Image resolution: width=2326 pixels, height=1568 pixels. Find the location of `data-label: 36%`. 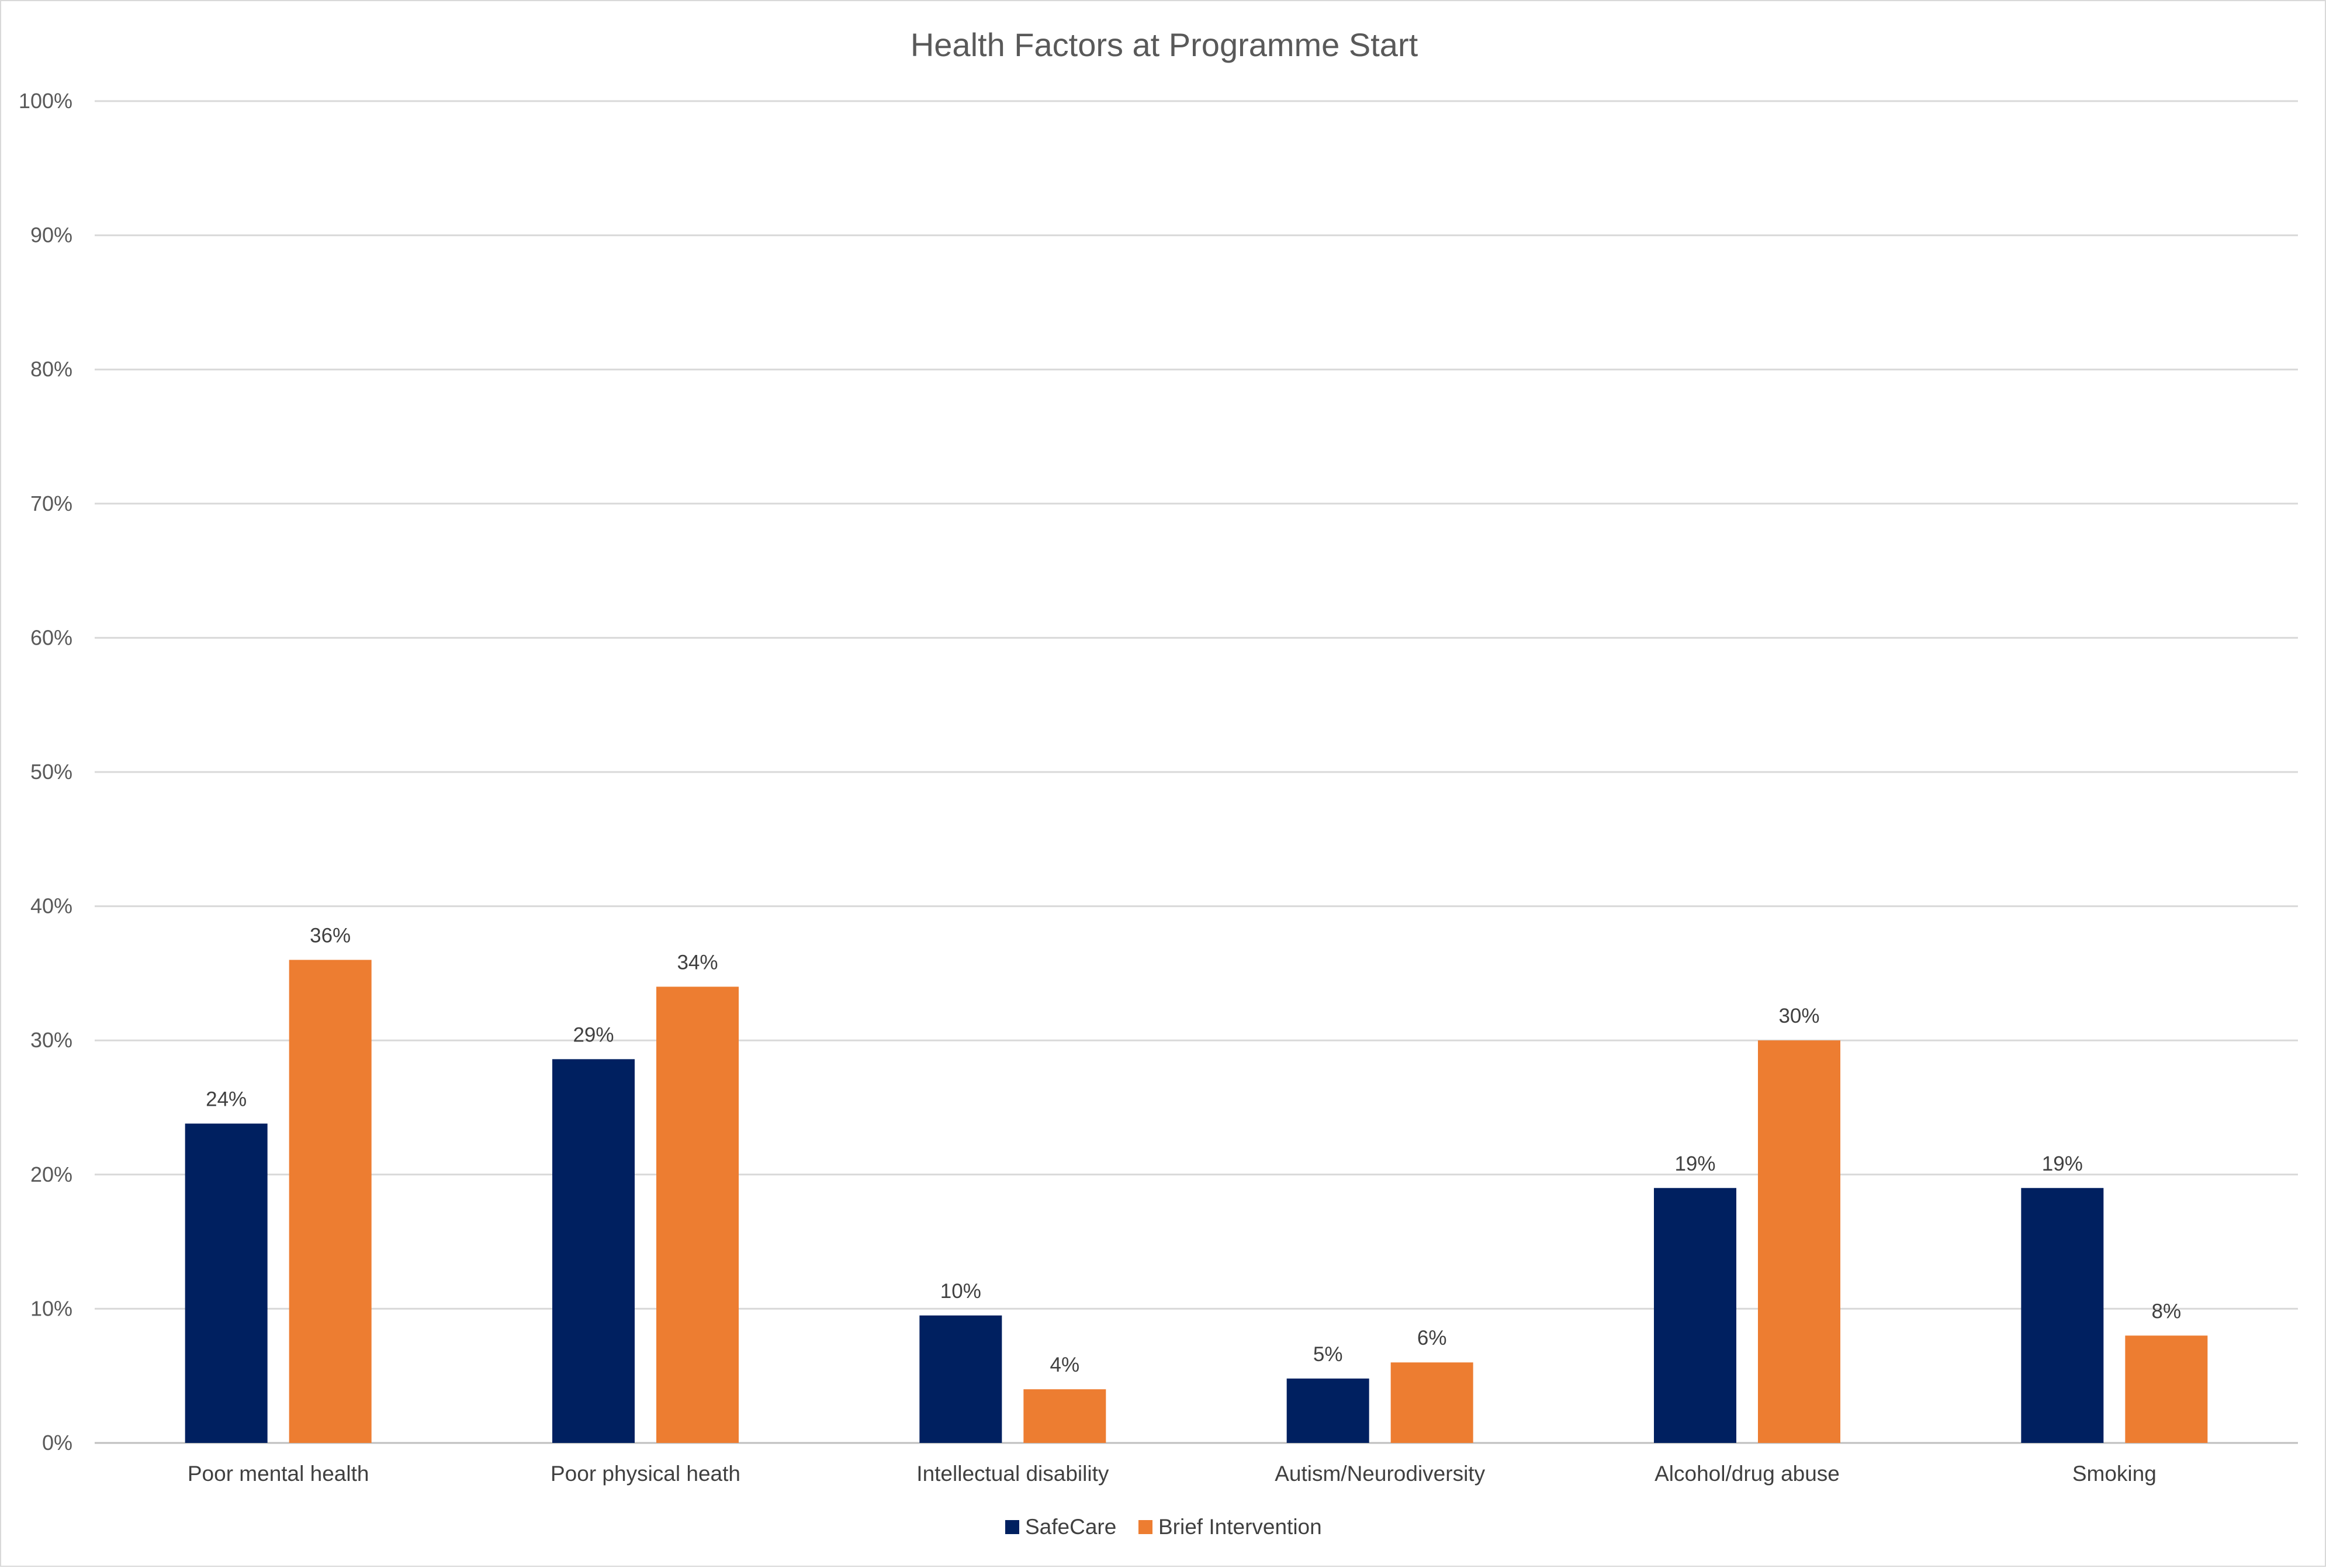

data-label: 36% is located at coordinates (330, 935).